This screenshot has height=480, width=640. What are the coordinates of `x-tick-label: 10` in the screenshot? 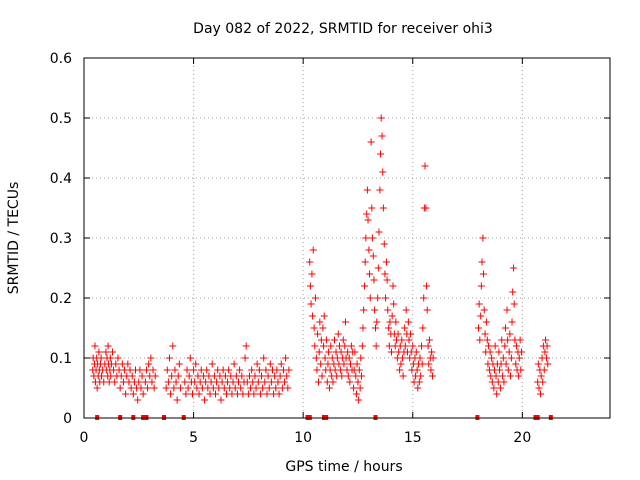 It's located at (303, 438).